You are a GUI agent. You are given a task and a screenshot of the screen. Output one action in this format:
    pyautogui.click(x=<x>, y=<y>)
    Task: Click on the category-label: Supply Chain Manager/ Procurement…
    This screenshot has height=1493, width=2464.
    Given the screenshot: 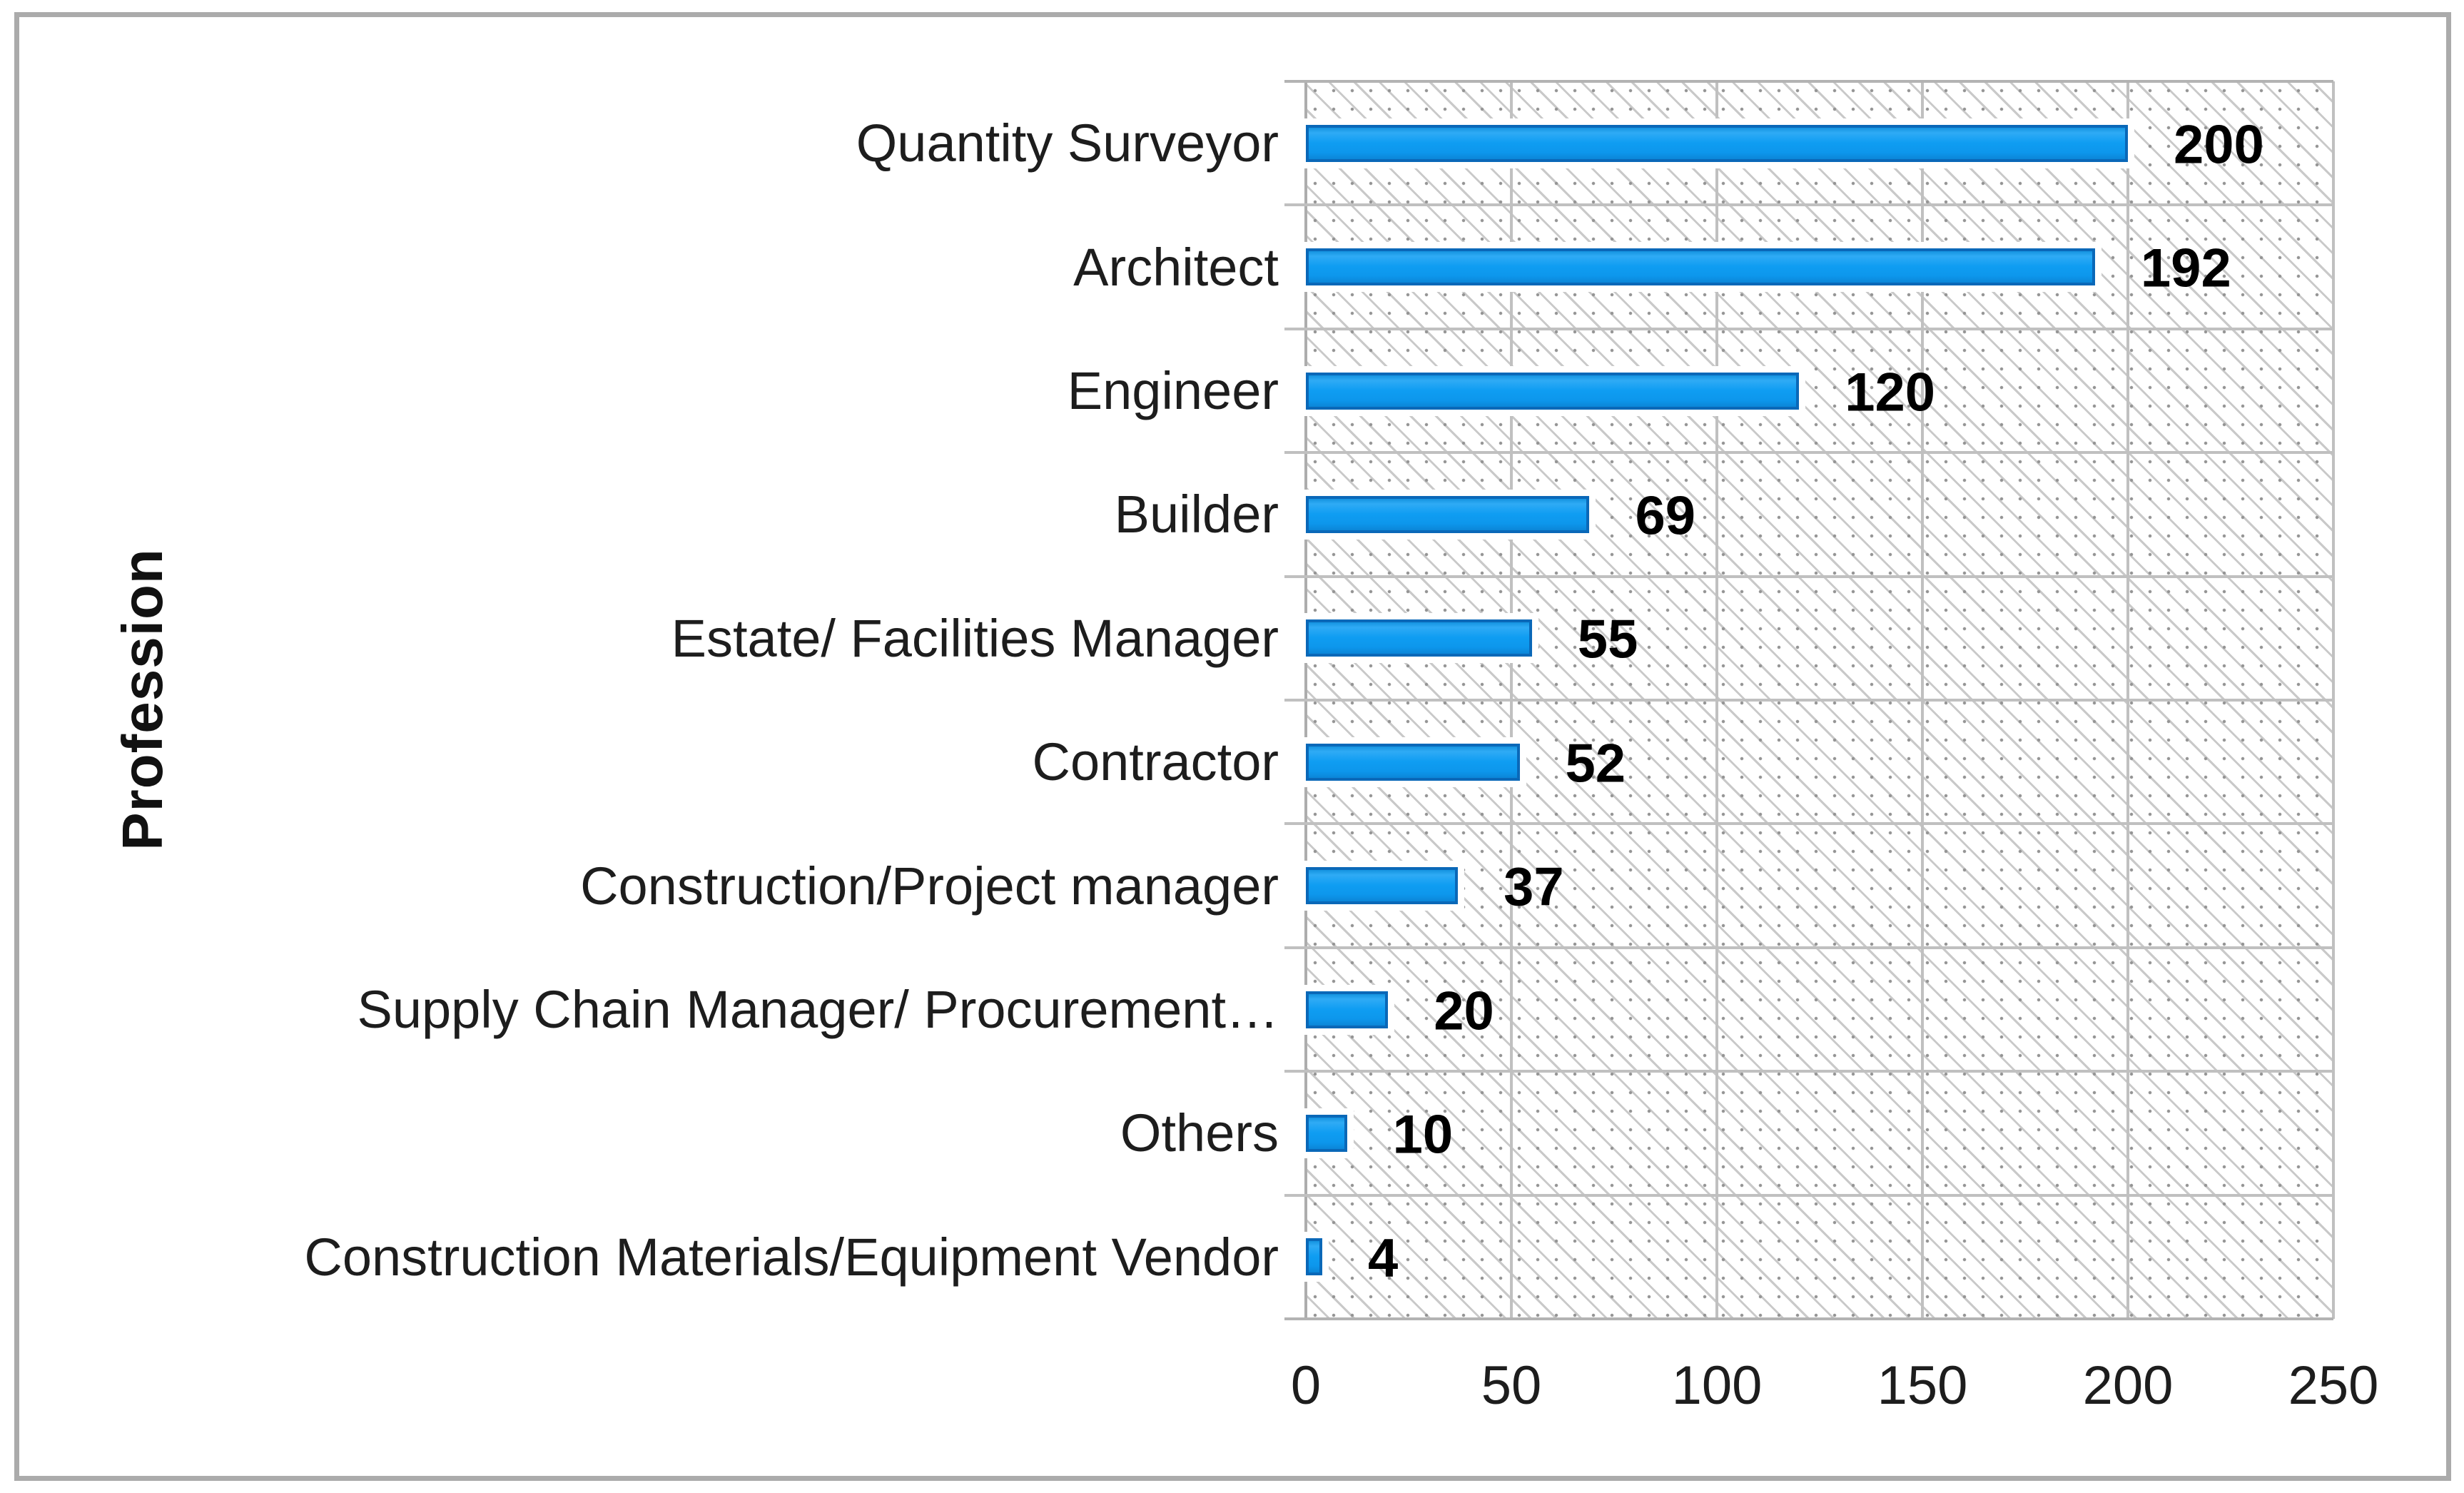 What is the action you would take?
    pyautogui.click(x=818, y=1009)
    